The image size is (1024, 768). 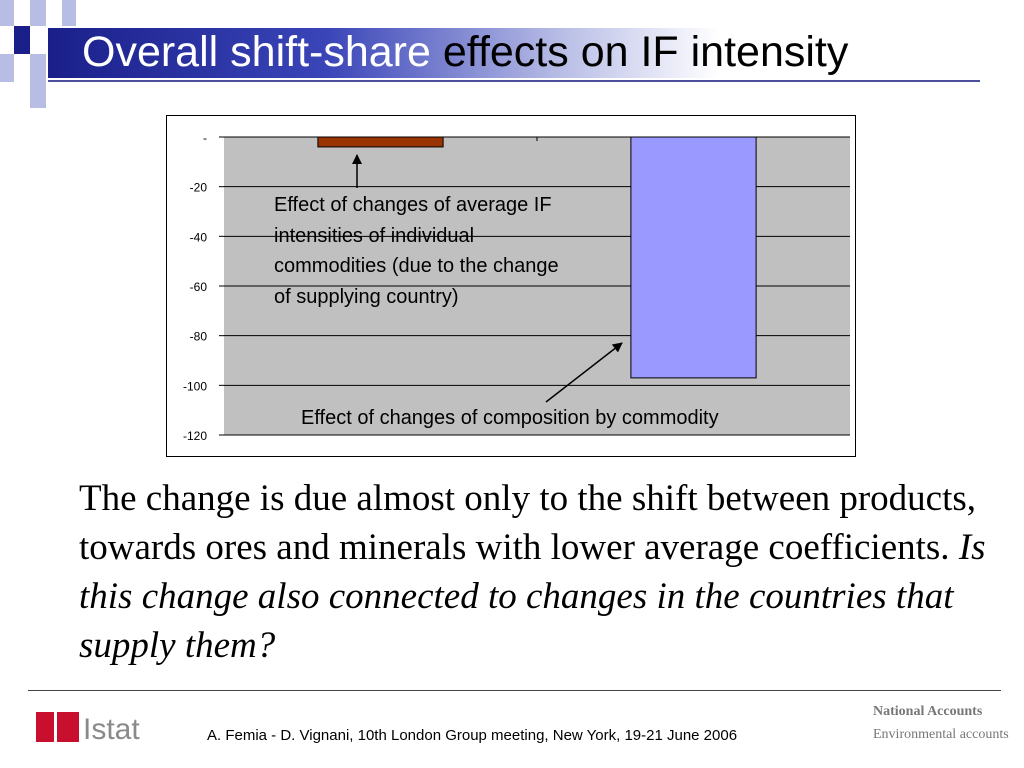 I want to click on y-tick-label: -, so click(x=205, y=138).